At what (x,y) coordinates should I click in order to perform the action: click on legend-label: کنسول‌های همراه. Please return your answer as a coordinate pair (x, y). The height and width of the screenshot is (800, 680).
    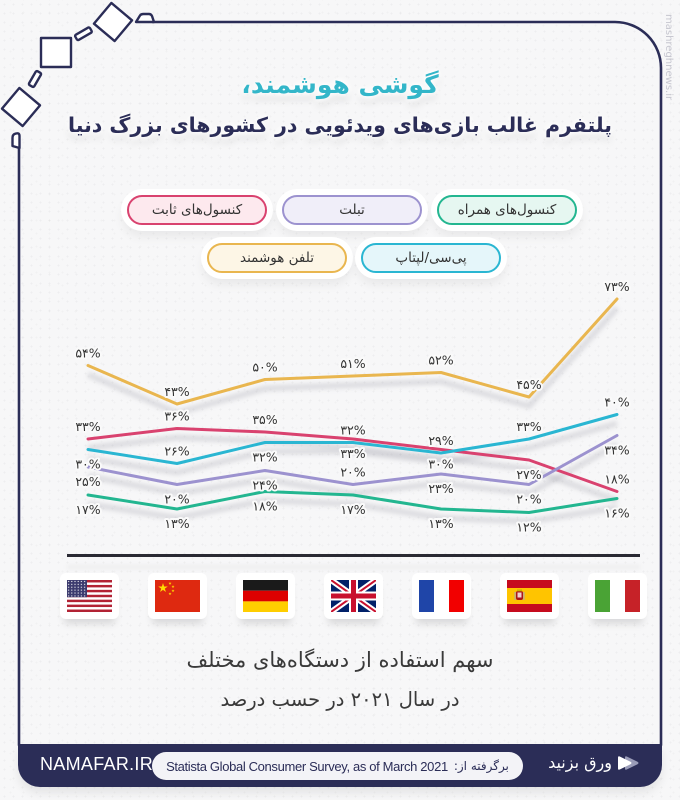
    Looking at the image, I should click on (507, 210).